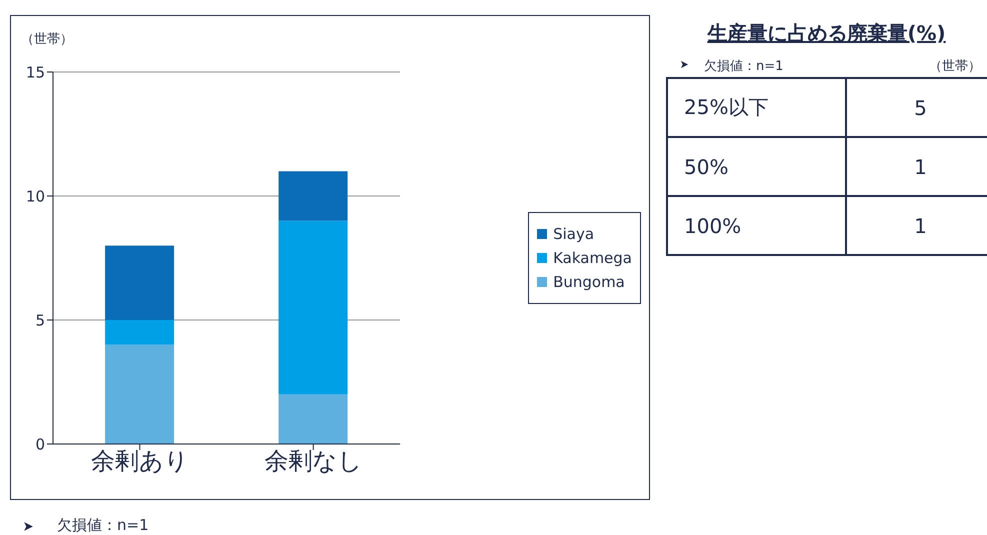 The width and height of the screenshot is (987, 535). What do you see at coordinates (574, 233) in the screenshot?
I see `legend-label: Siaya` at bounding box center [574, 233].